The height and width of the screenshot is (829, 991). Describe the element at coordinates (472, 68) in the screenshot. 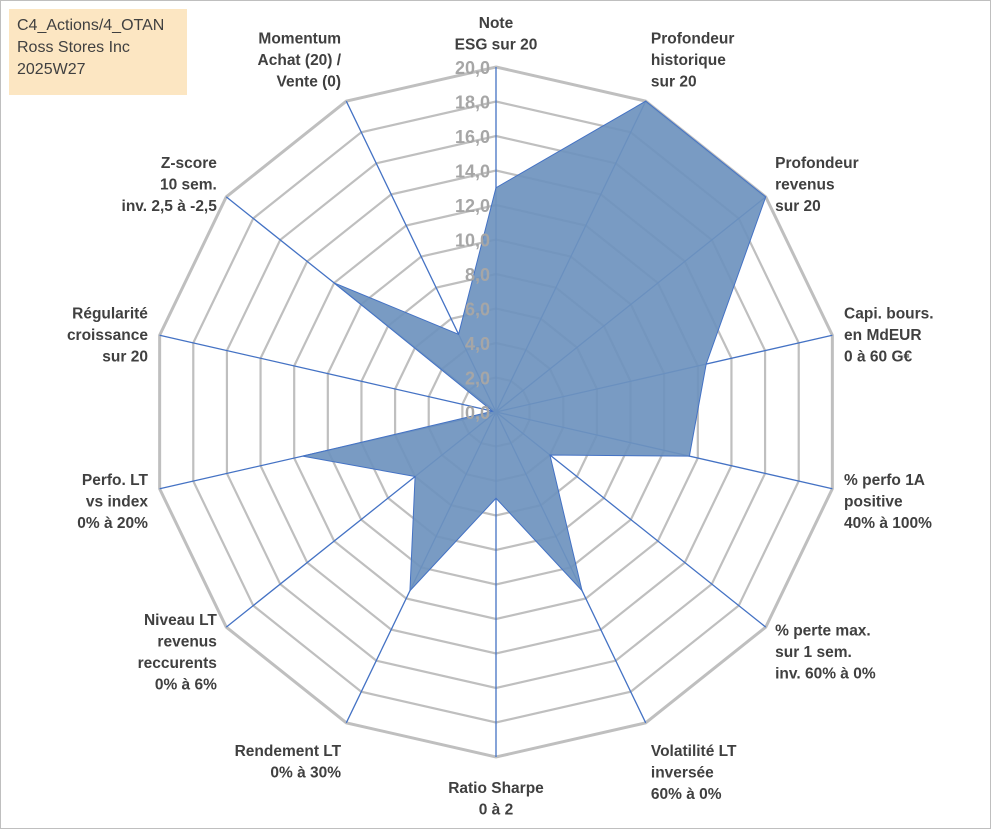

I see `tick-label: 20,0` at that location.